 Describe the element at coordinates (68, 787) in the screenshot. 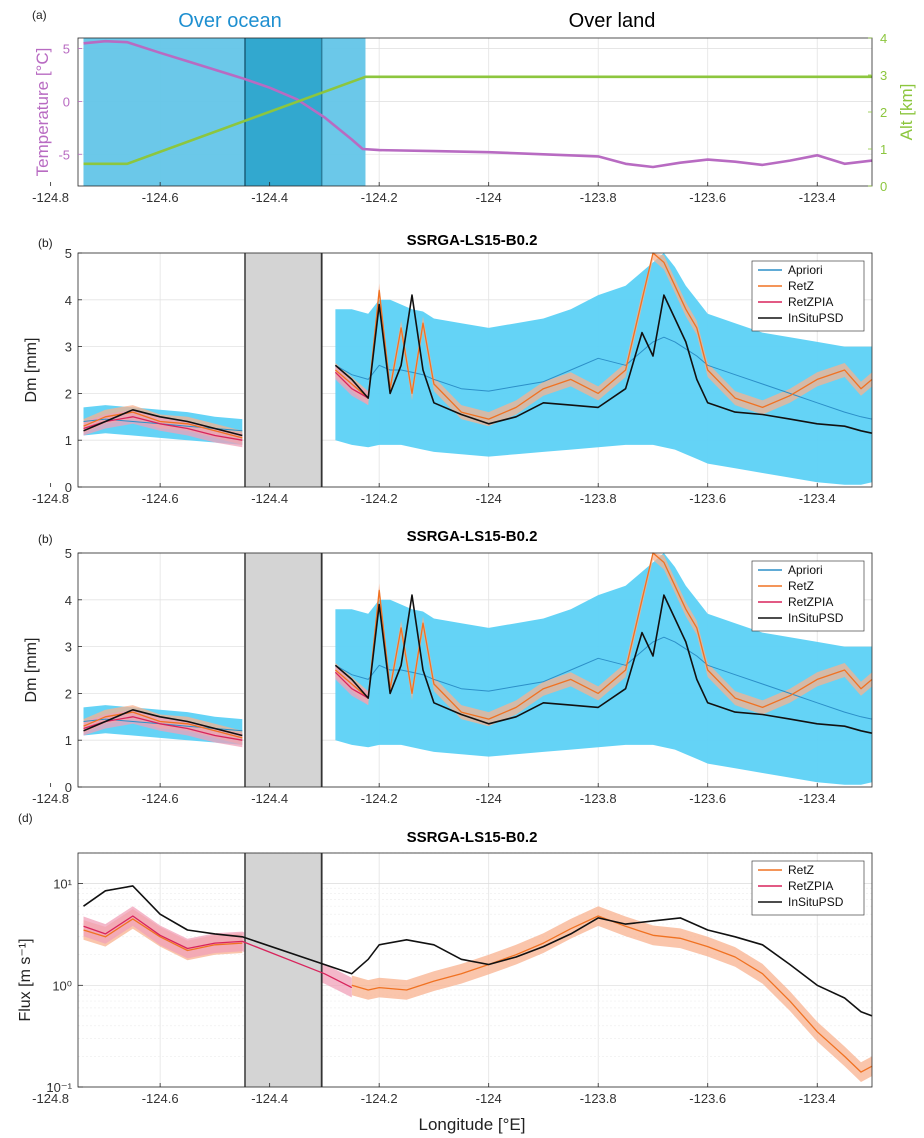

I see `pb2-ytick-label: 0` at that location.